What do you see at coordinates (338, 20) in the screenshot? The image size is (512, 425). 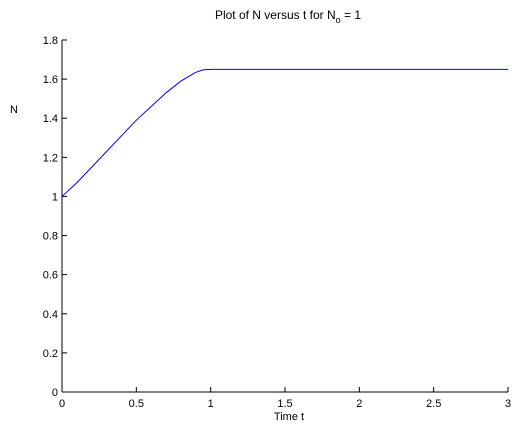 I see `chart-title-subscript: o` at bounding box center [338, 20].